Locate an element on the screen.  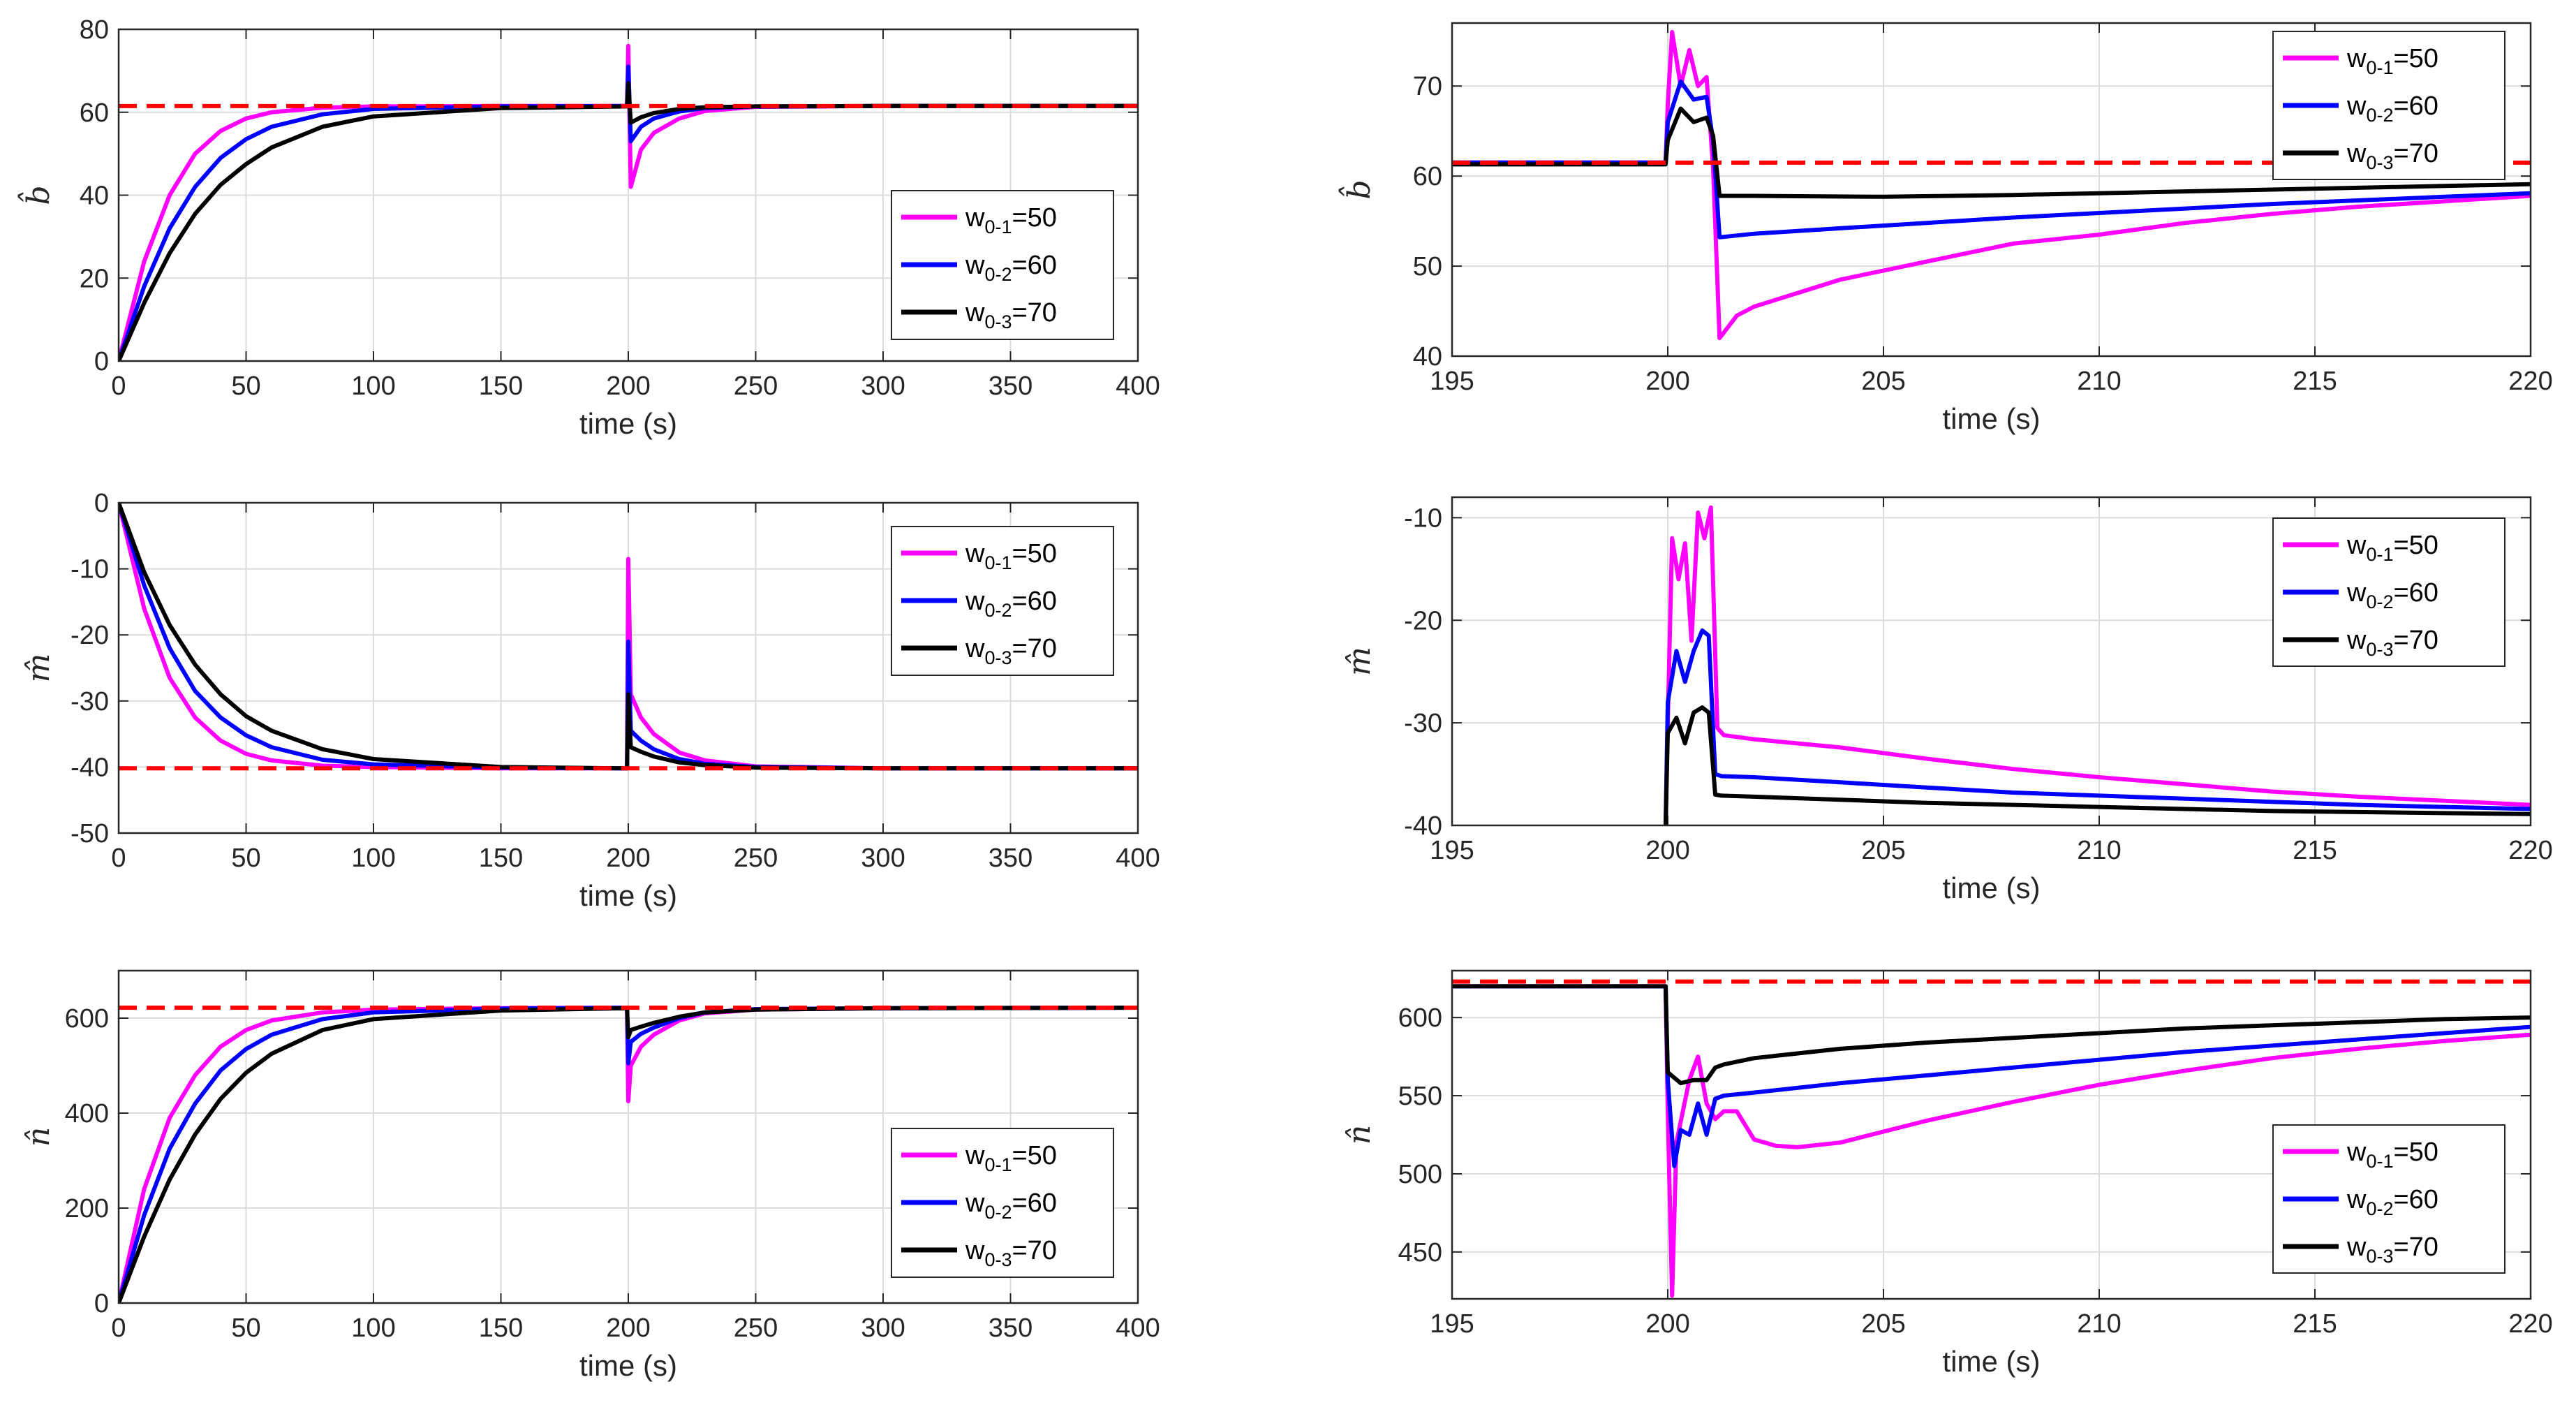
x-tick-label: 205 is located at coordinates (1883, 850).